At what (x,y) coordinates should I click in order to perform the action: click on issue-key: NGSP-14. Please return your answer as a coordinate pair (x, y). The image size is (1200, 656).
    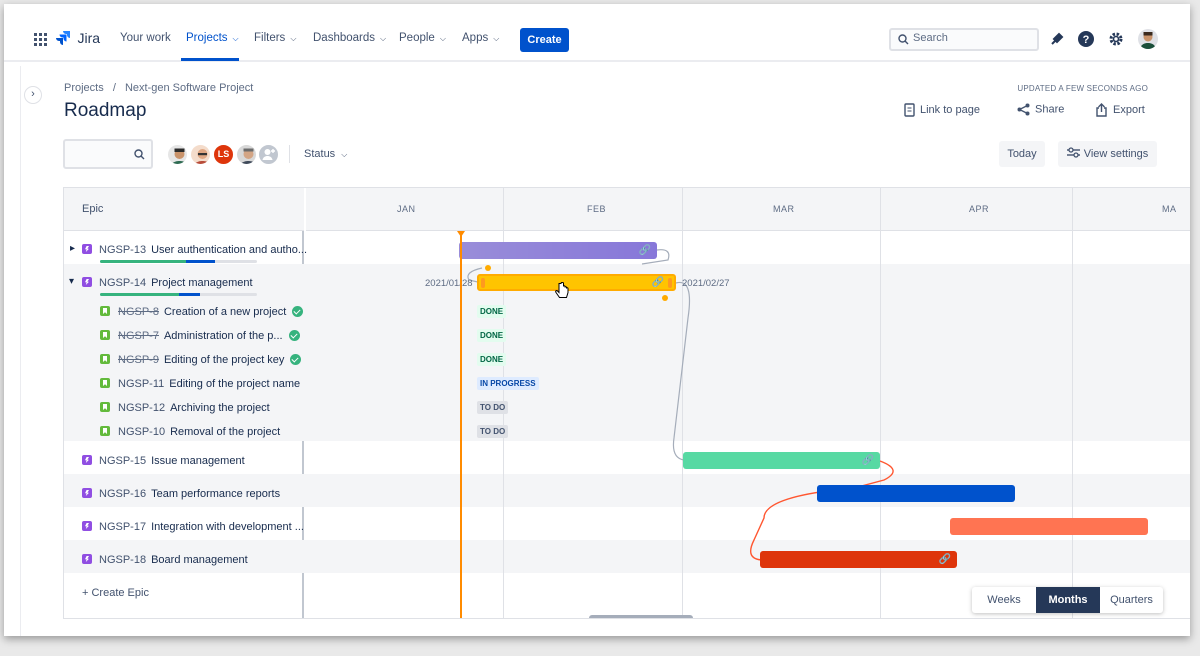
    Looking at the image, I should click on (123, 283).